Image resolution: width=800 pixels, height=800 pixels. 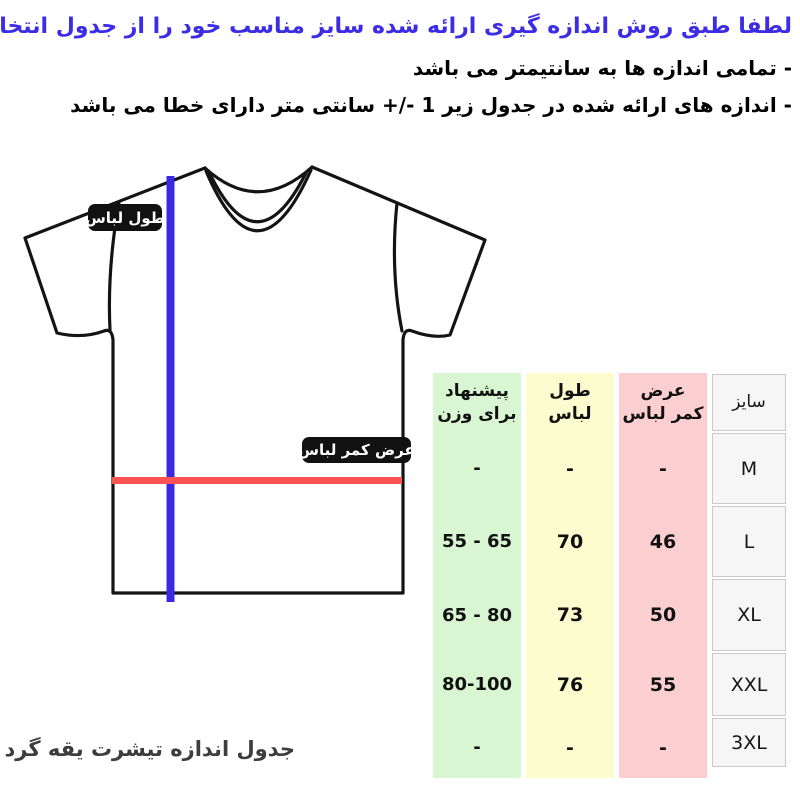 I want to click on weight-cell-m: -, so click(x=477, y=468).